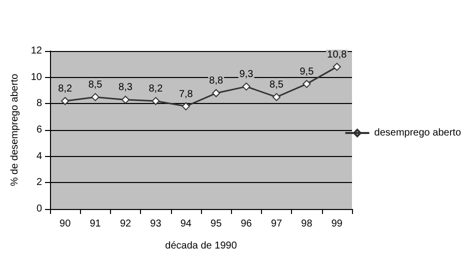 This screenshot has height=266, width=474. What do you see at coordinates (39, 182) in the screenshot?
I see `y-tick-label: 2` at bounding box center [39, 182].